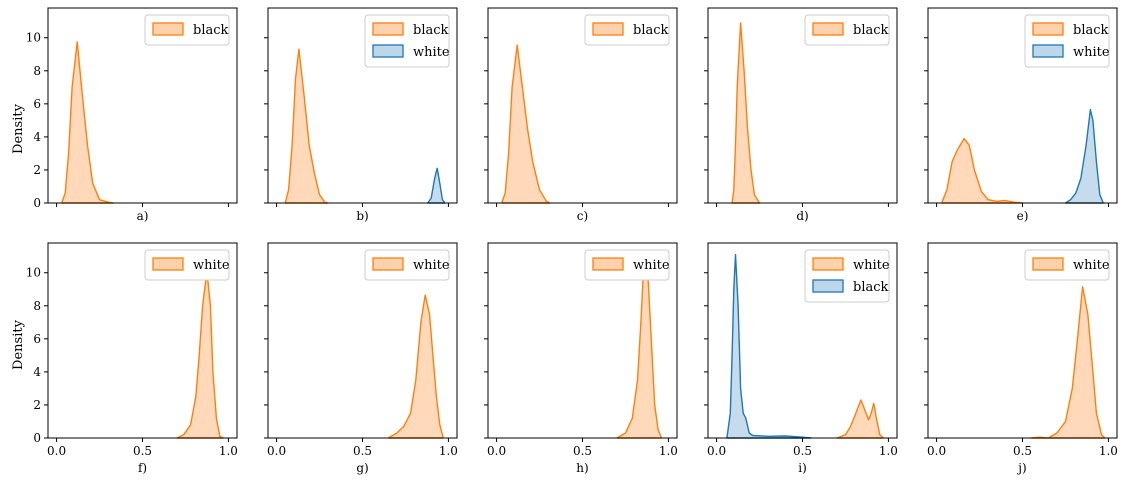  Describe the element at coordinates (1021, 115) in the screenshot. I see `subplot-e: e) black white` at that location.